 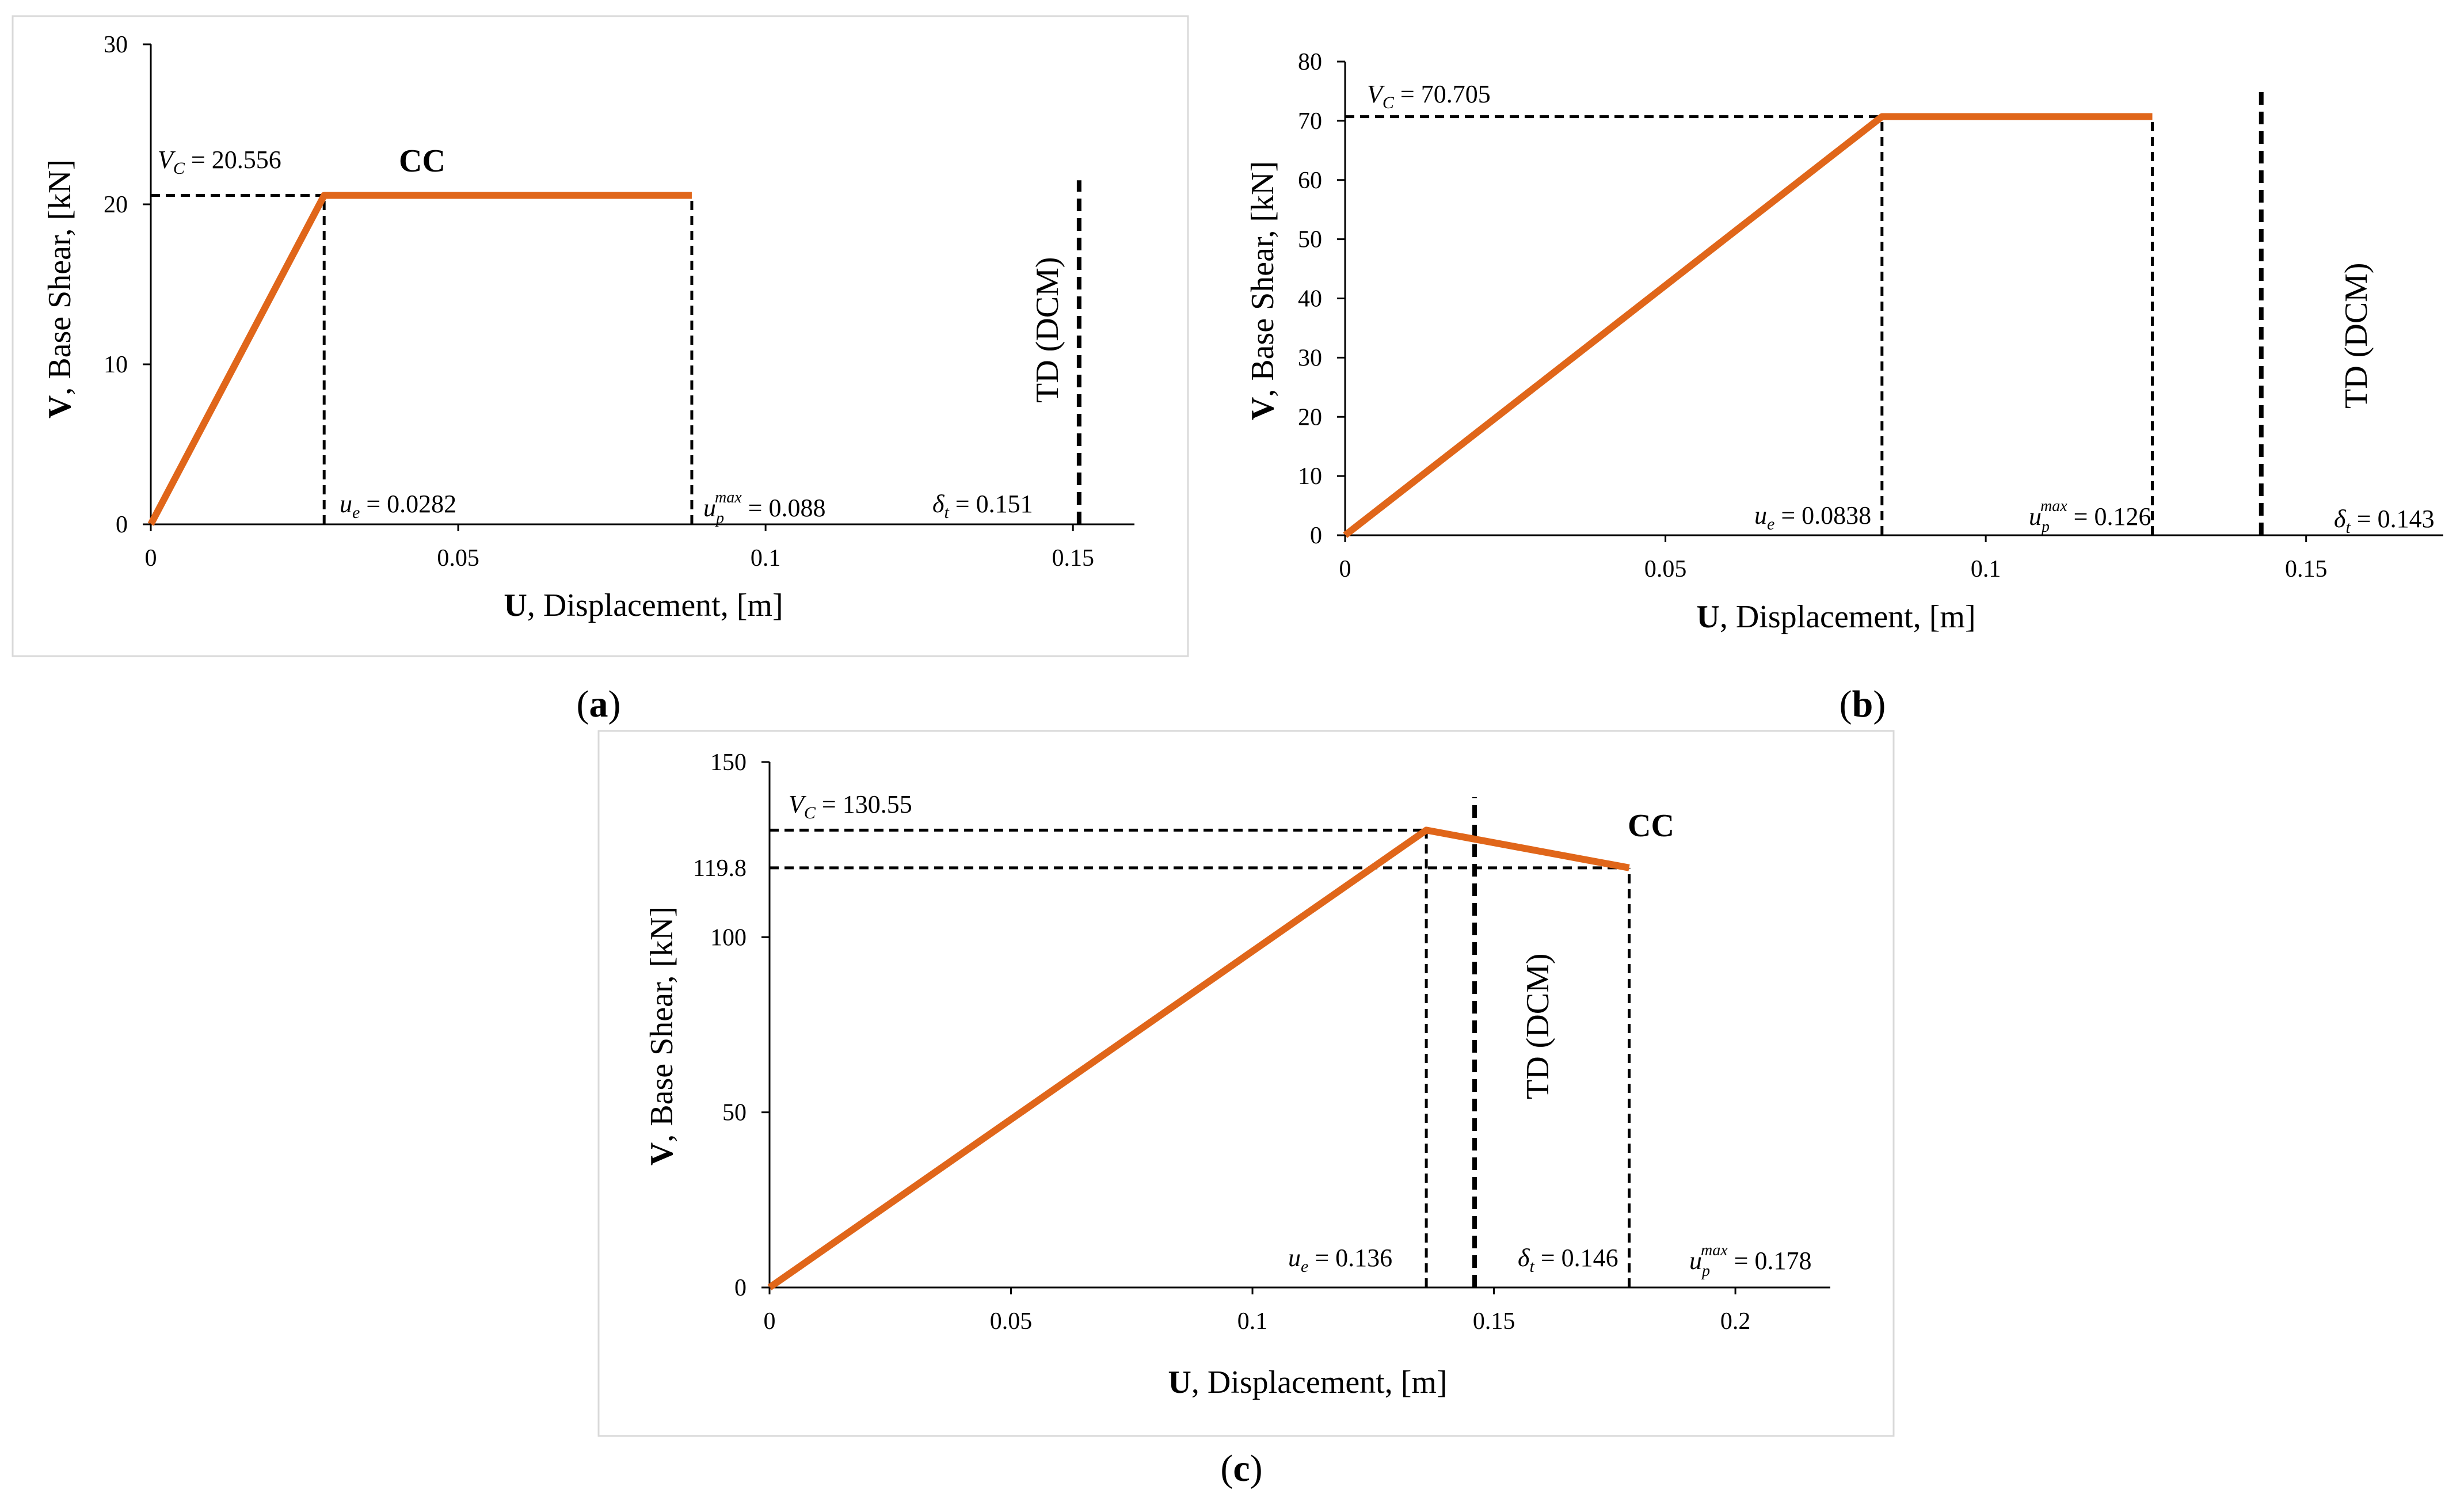 I want to click on panel-c-y-axis-label: V, Base Shear, [kN], so click(x=662, y=1035).